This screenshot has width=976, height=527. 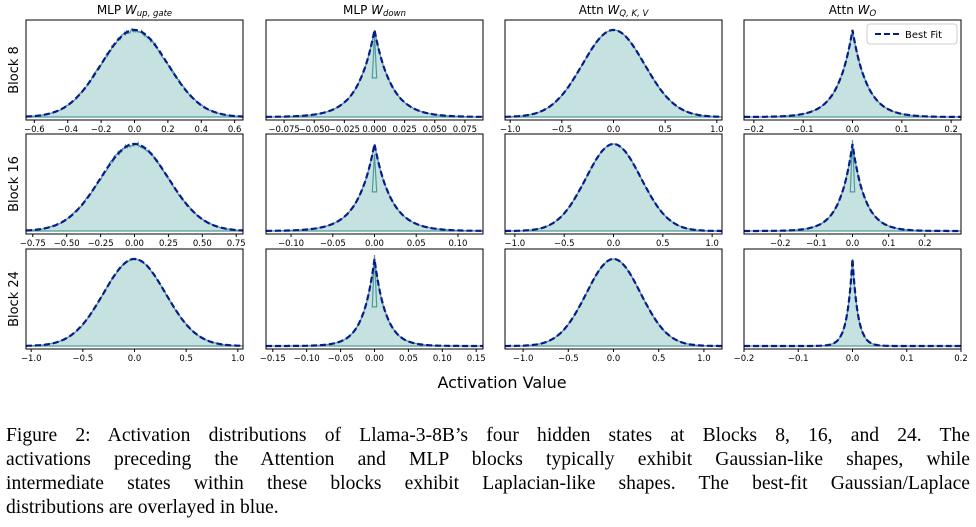 I want to click on distribution-panel: −0.75 −0.50 −0.25 0.00 0.25 0.50 0.75, so click(x=133, y=191).